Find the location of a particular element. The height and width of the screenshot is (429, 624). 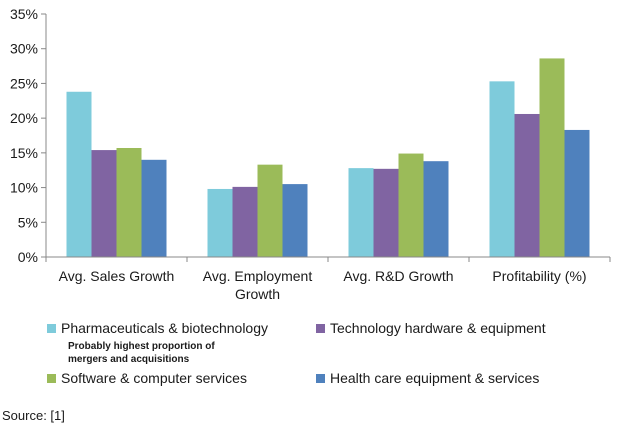

source-note: Source: [1] is located at coordinates (33, 415).